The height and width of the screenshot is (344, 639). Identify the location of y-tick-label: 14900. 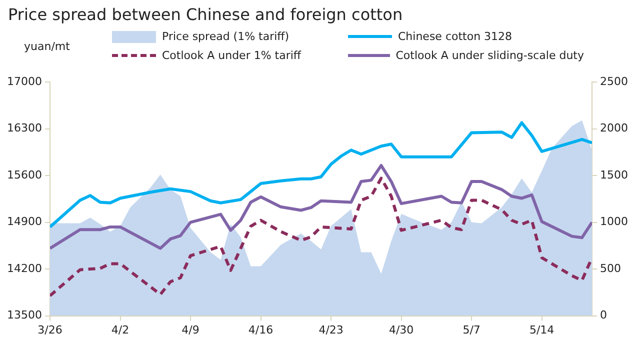
(24, 221).